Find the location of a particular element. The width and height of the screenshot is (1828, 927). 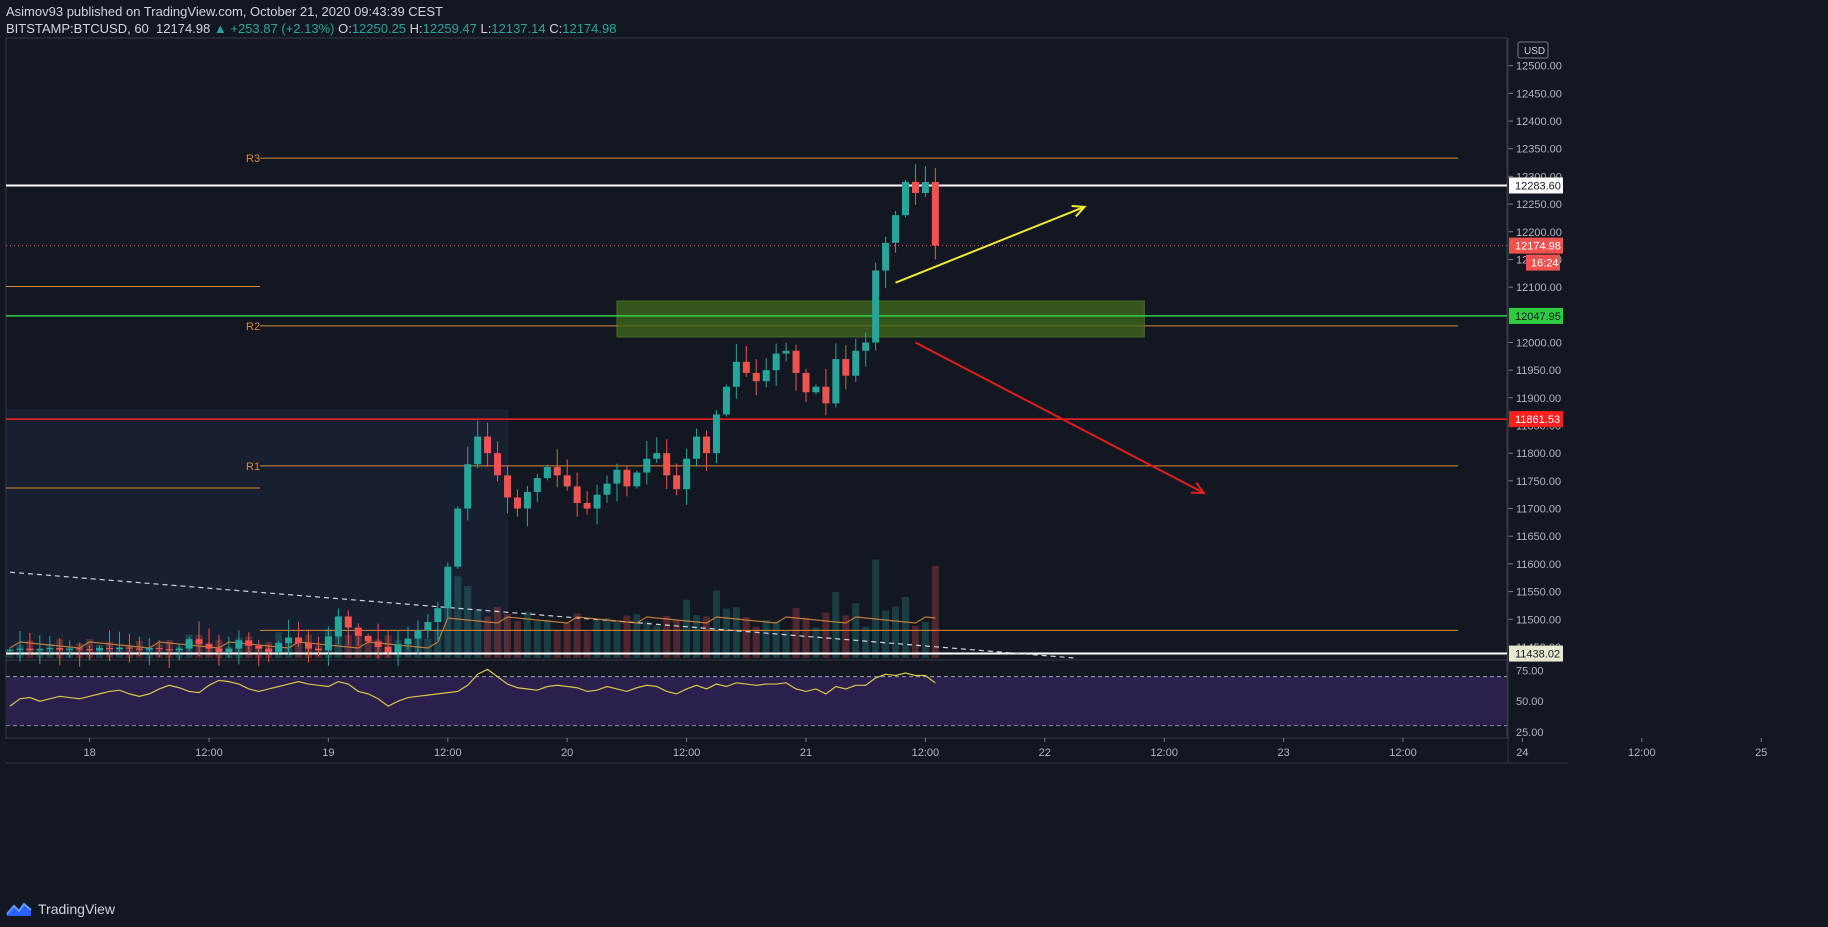

pivot-label-r1: R1 is located at coordinates (253, 467).